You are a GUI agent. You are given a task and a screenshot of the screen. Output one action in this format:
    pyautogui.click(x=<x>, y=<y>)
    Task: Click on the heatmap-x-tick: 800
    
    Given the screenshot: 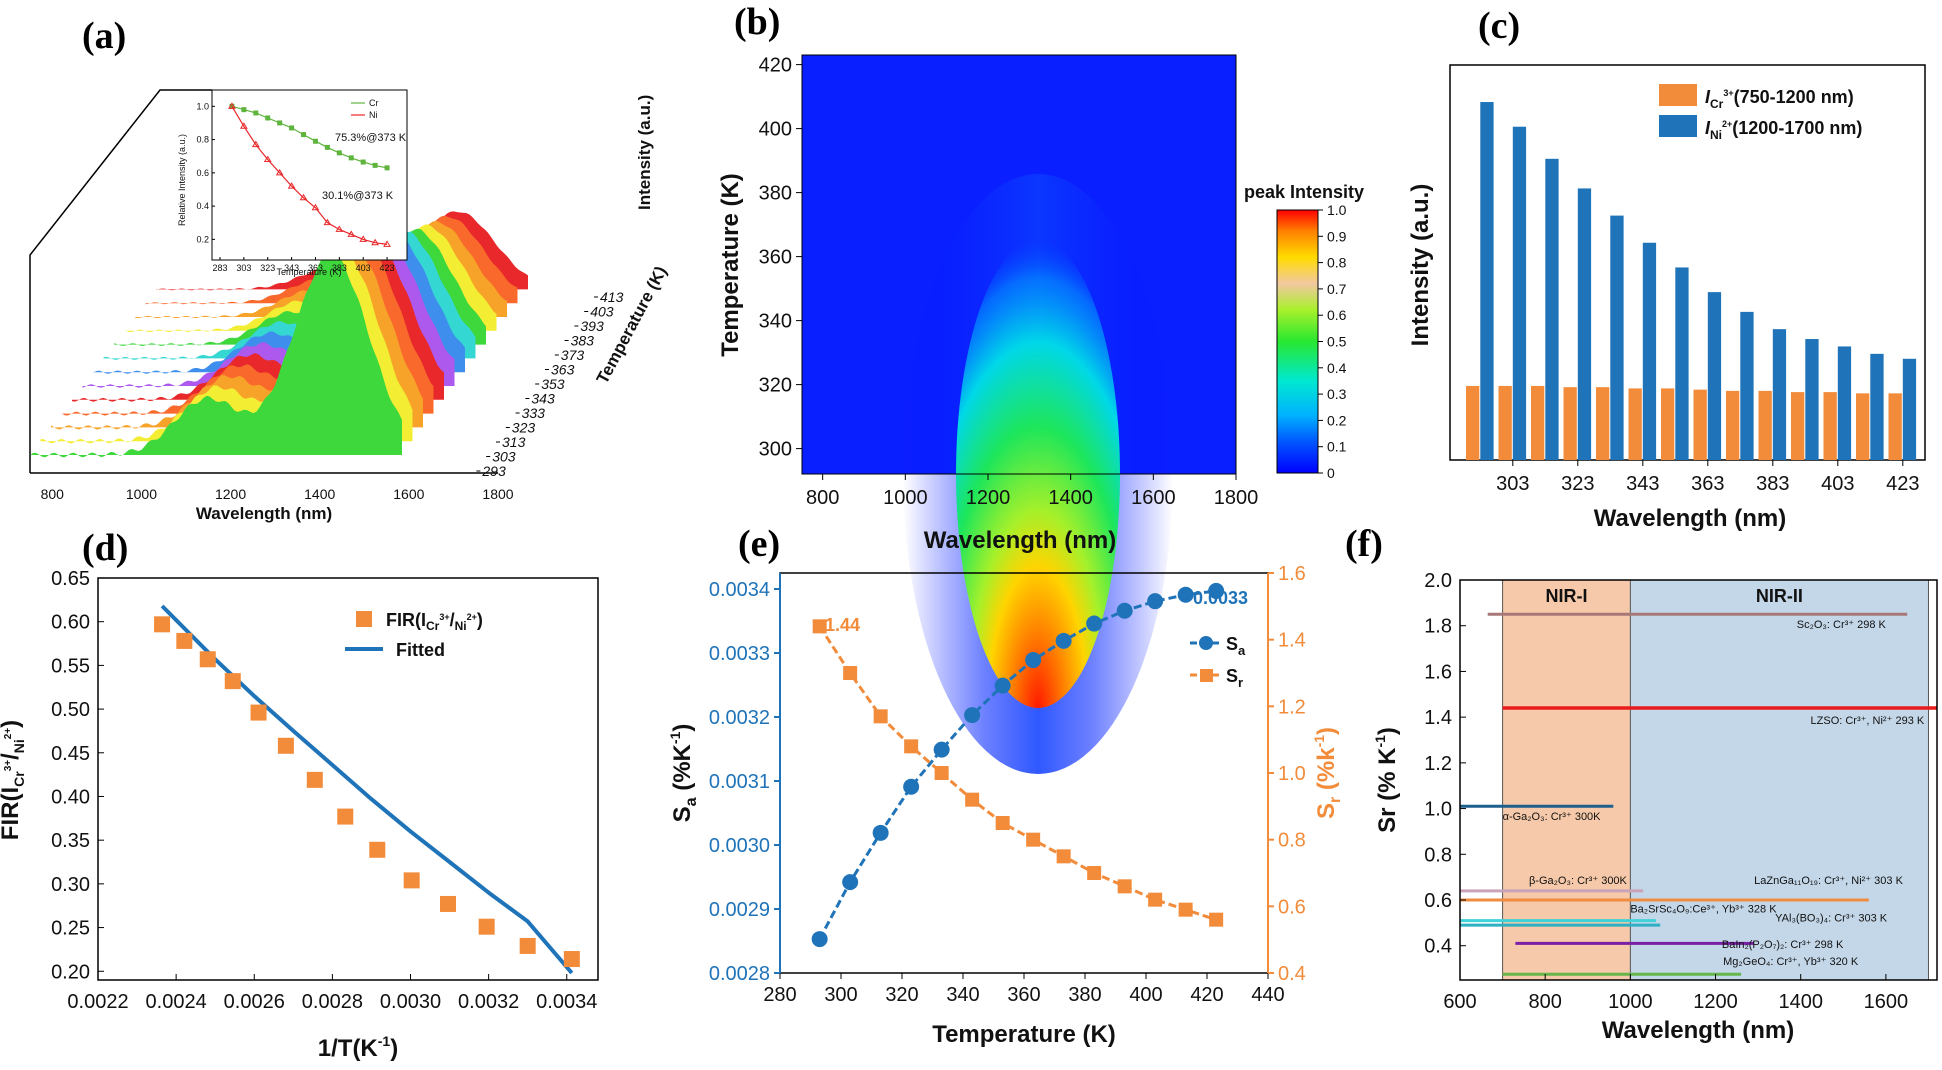 What is the action you would take?
    pyautogui.click(x=822, y=498)
    